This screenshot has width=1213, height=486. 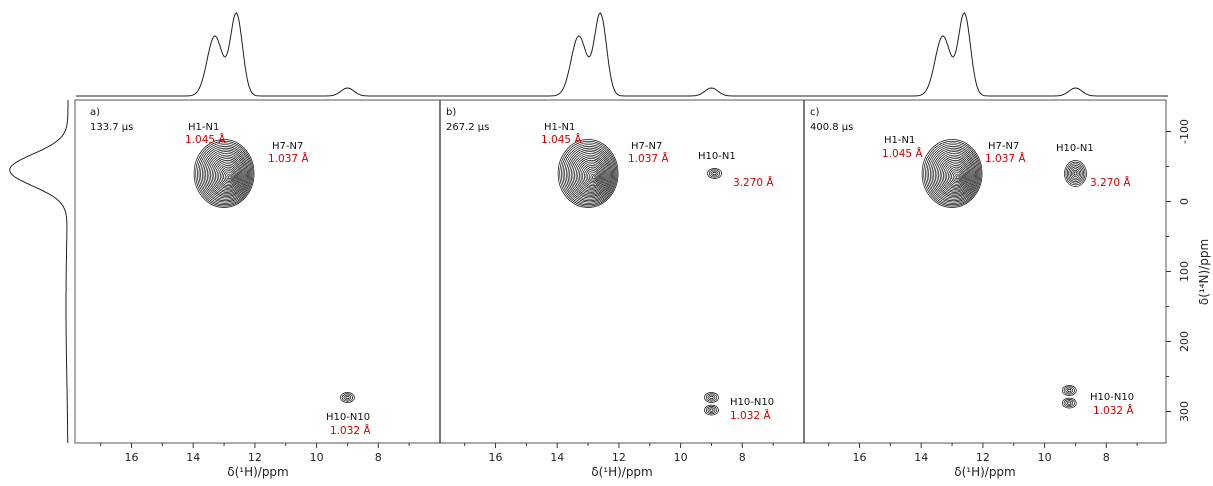 I want to click on y-tick-label: 200, so click(x=1184, y=341).